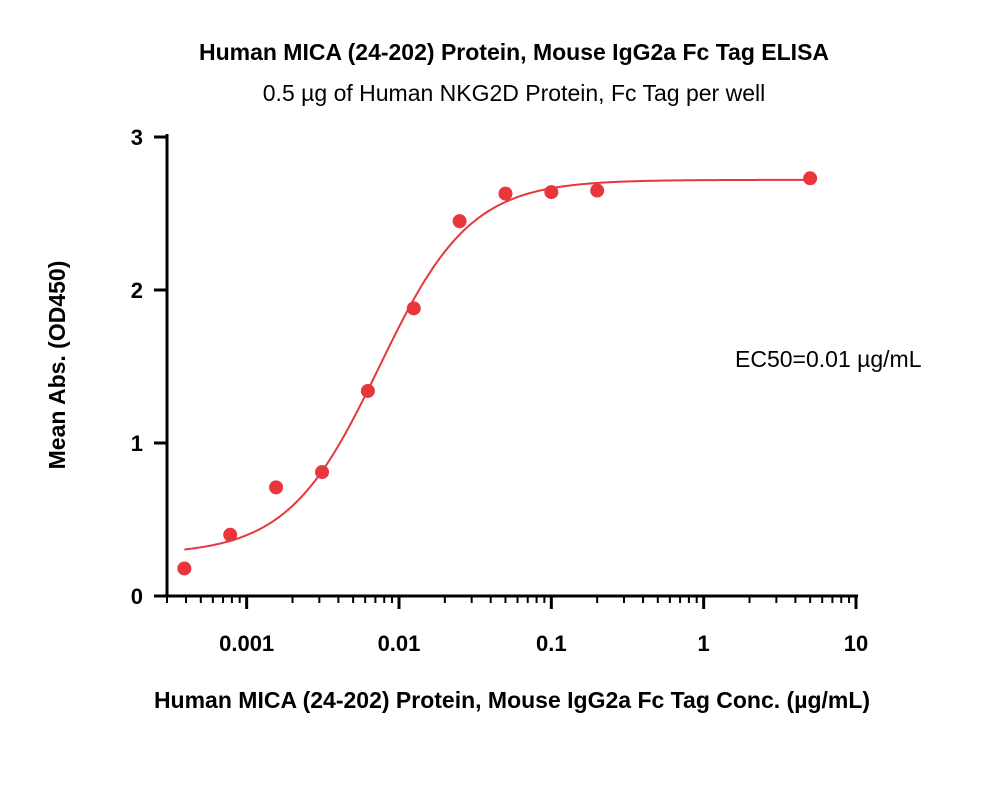 The width and height of the screenshot is (1000, 795). I want to click on x-tick-label-3: 1, so click(704, 643).